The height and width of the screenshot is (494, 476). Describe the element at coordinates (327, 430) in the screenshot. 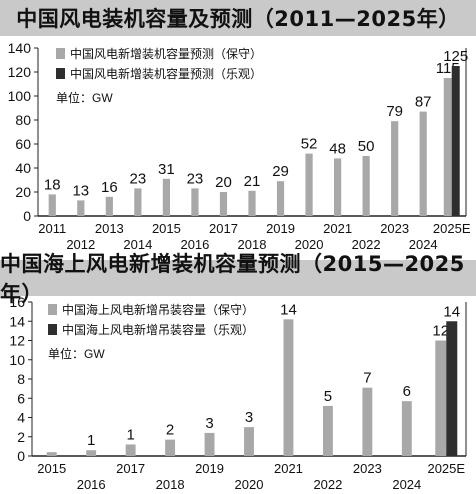

I see `chart-2-bar-conservative-2022` at that location.